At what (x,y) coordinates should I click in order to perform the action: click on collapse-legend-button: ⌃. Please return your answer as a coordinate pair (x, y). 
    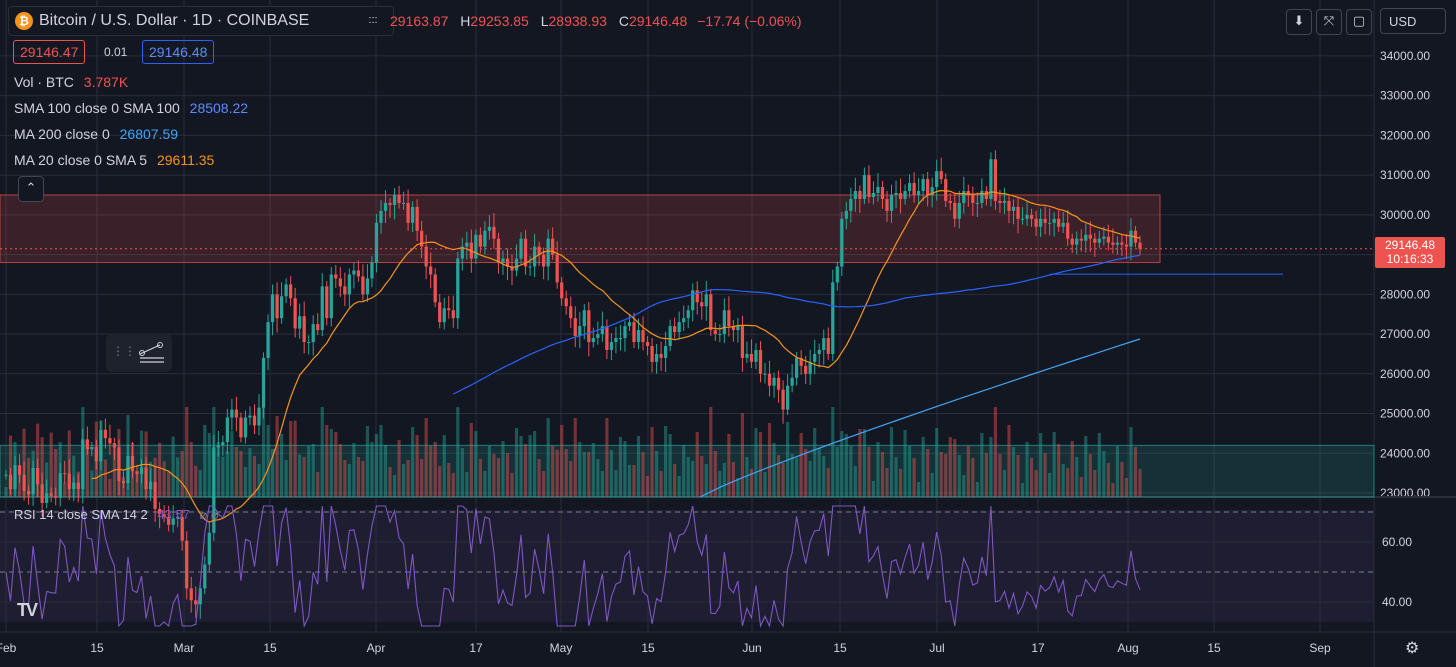
    Looking at the image, I should click on (31, 189).